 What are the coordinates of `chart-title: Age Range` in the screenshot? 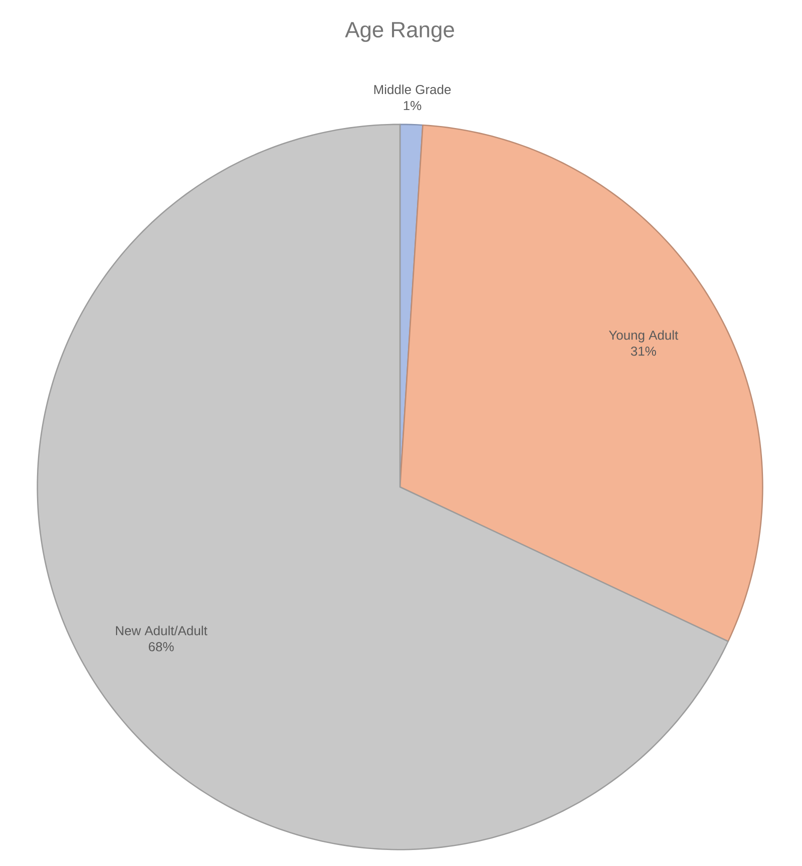 It's located at (399, 32).